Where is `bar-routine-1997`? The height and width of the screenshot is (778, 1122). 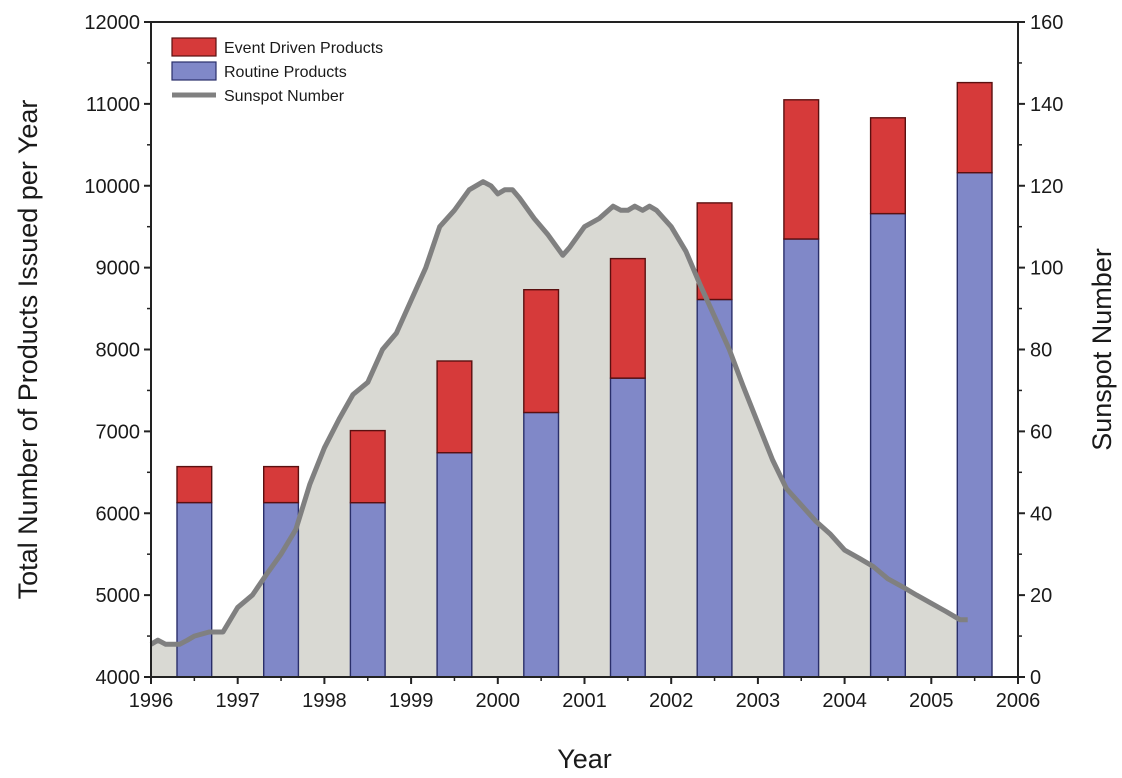
bar-routine-1997 is located at coordinates (281, 589).